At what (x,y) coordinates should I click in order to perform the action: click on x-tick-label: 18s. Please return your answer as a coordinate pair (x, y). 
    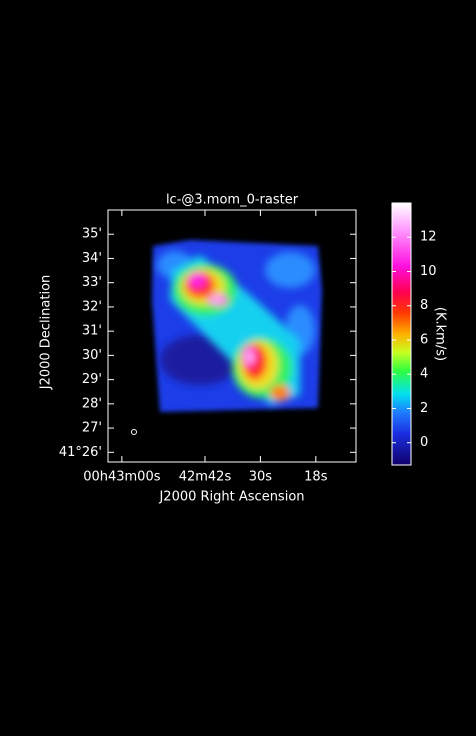
    Looking at the image, I should click on (316, 477).